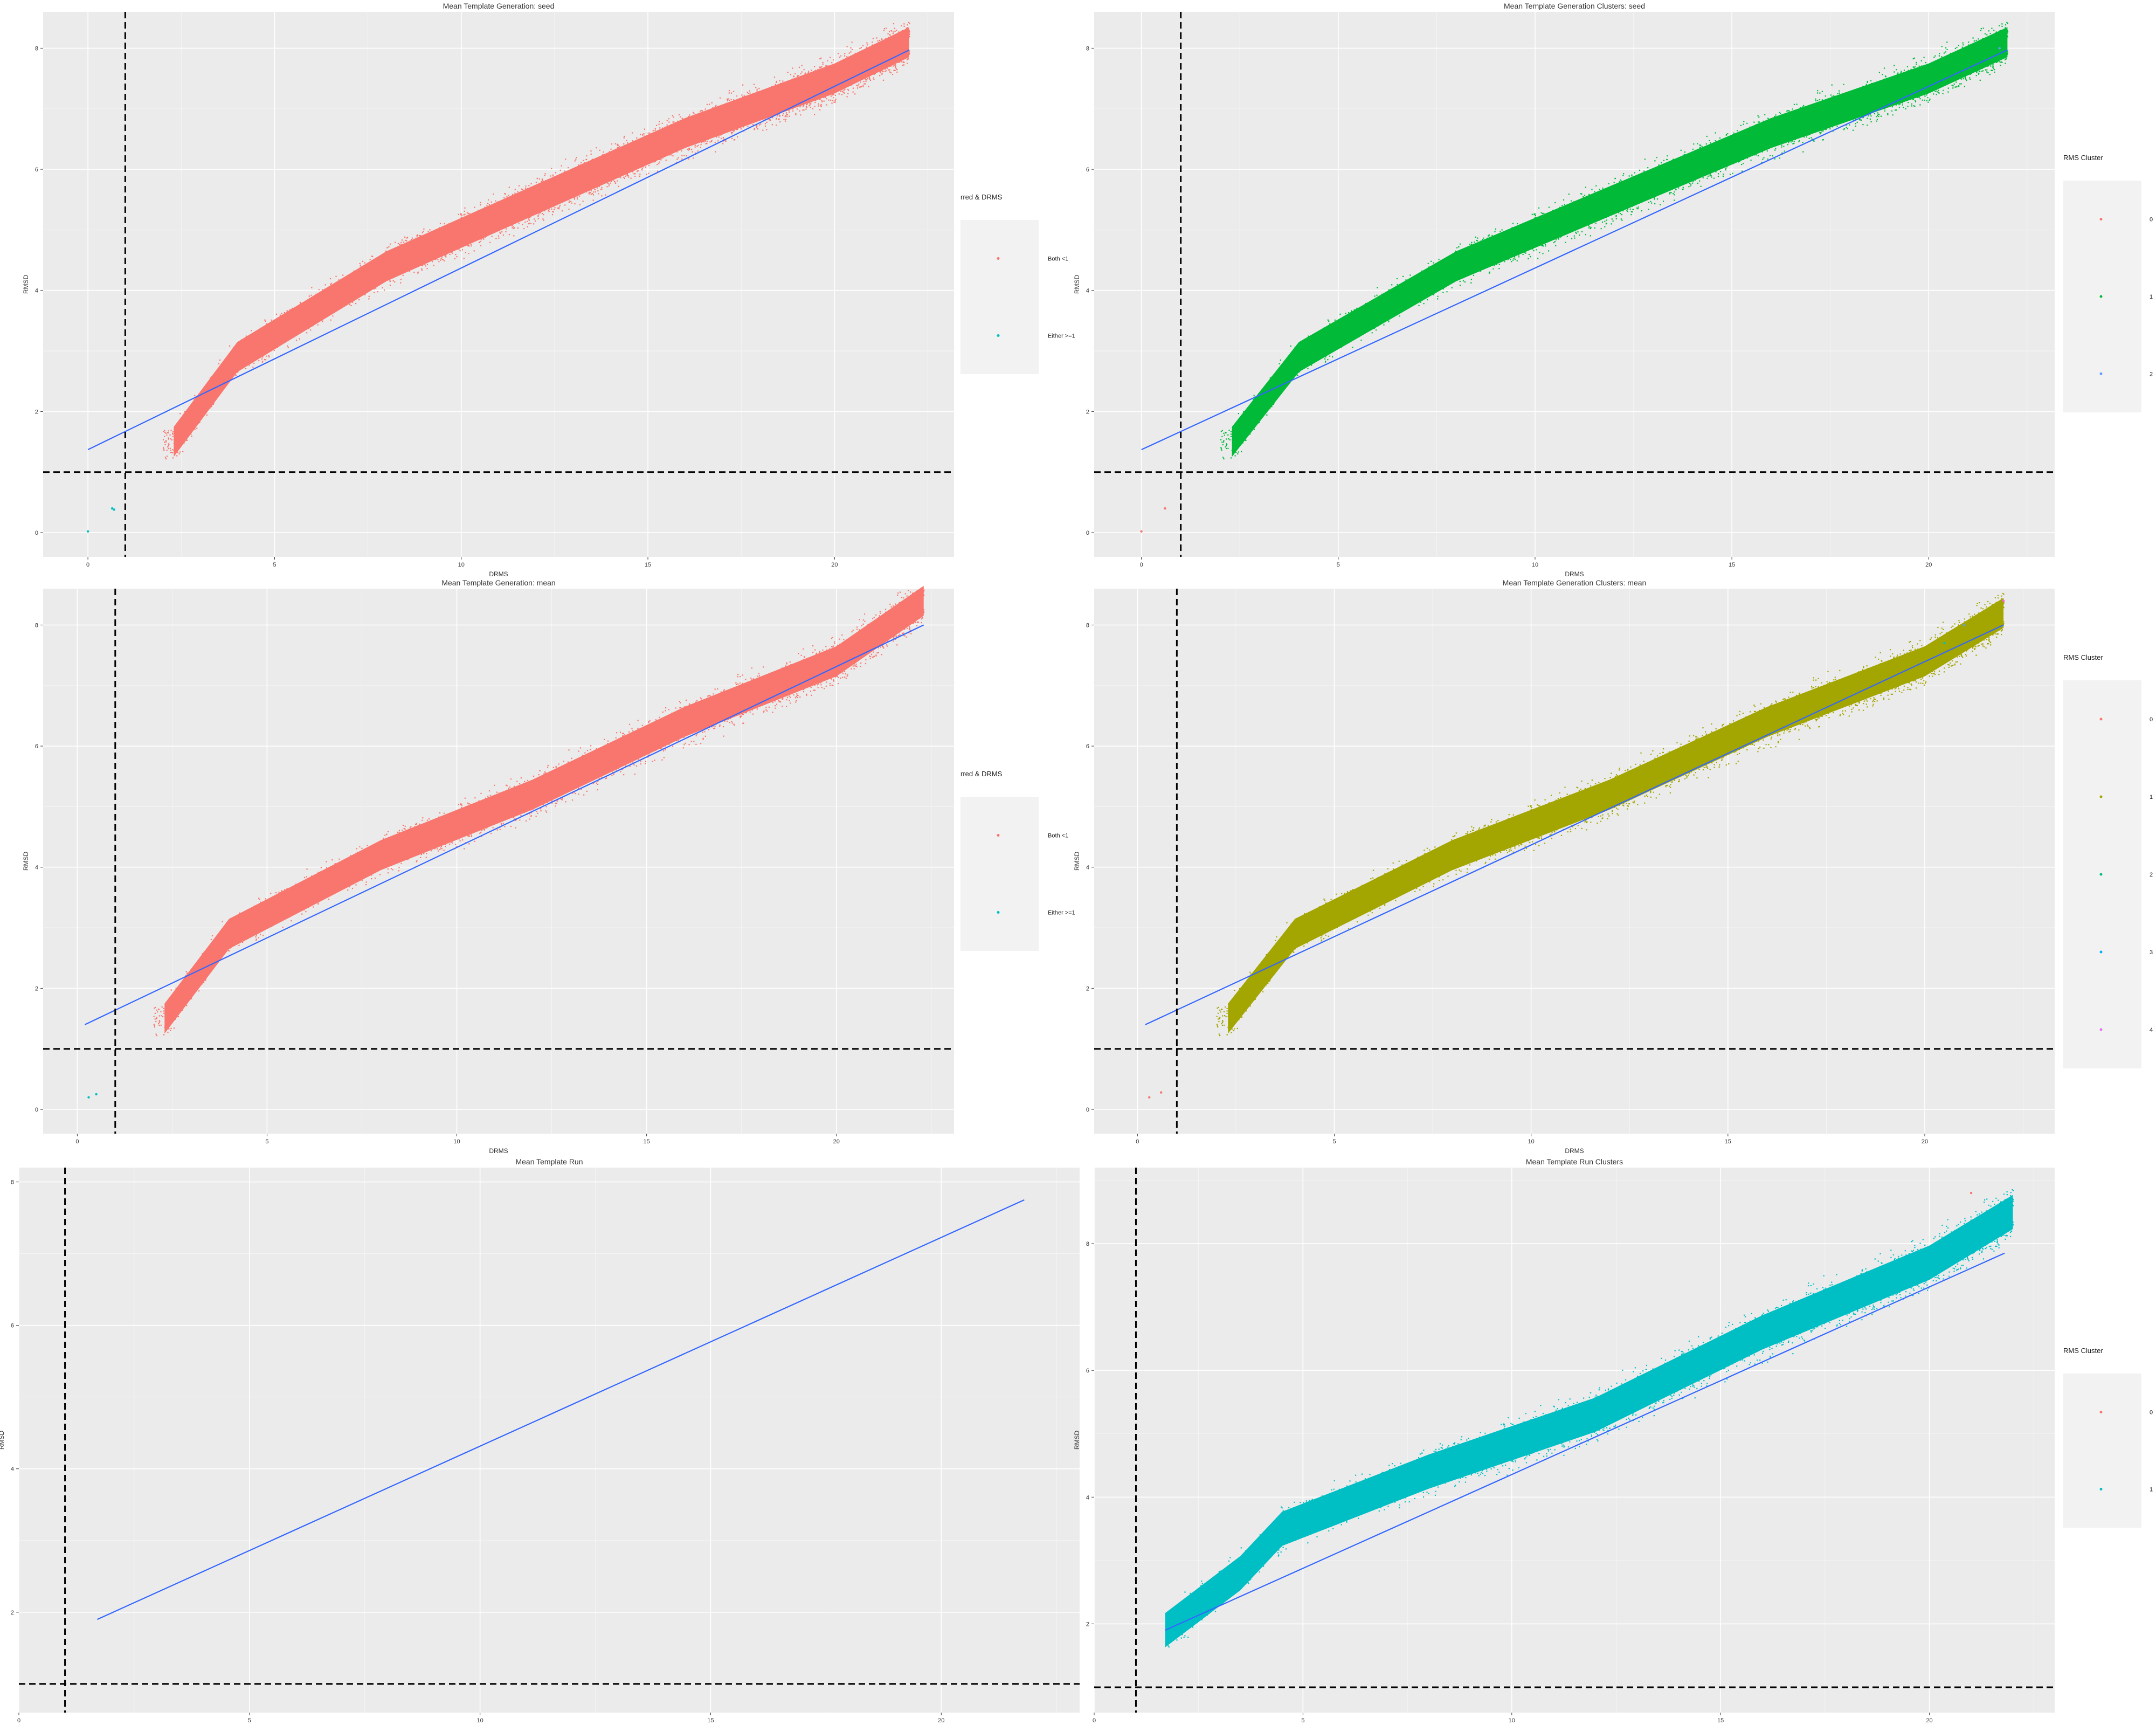 Image resolution: width=2156 pixels, height=1725 pixels. What do you see at coordinates (2151, 297) in the screenshot?
I see `legend-label: 1` at bounding box center [2151, 297].